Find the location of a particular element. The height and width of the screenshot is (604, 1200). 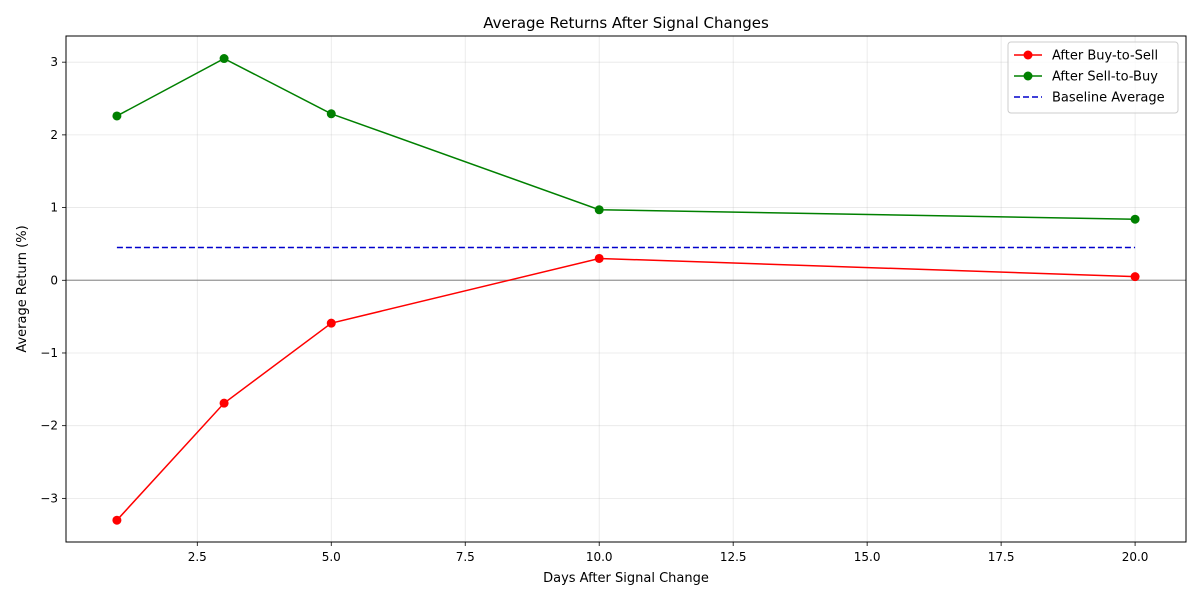

legend-label: After Sell-to-Buy is located at coordinates (1105, 77).